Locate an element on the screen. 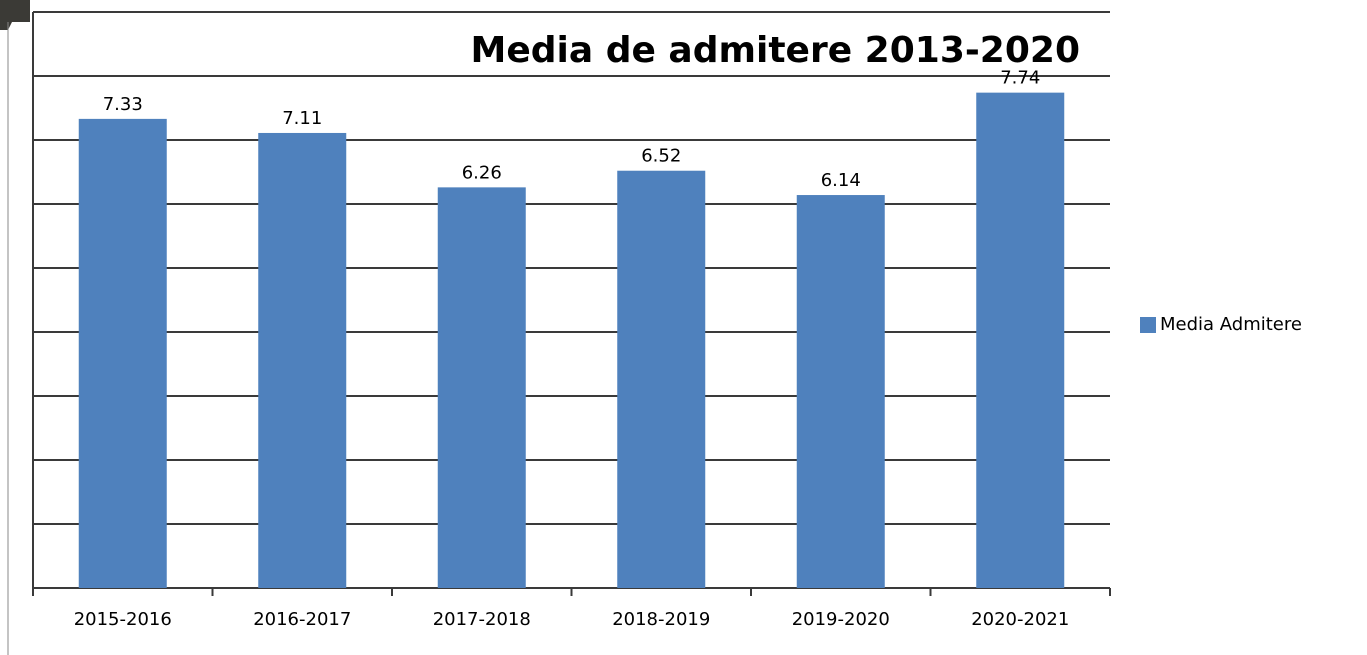 The image size is (1367, 655). data-label: 6.26 is located at coordinates (482, 172).